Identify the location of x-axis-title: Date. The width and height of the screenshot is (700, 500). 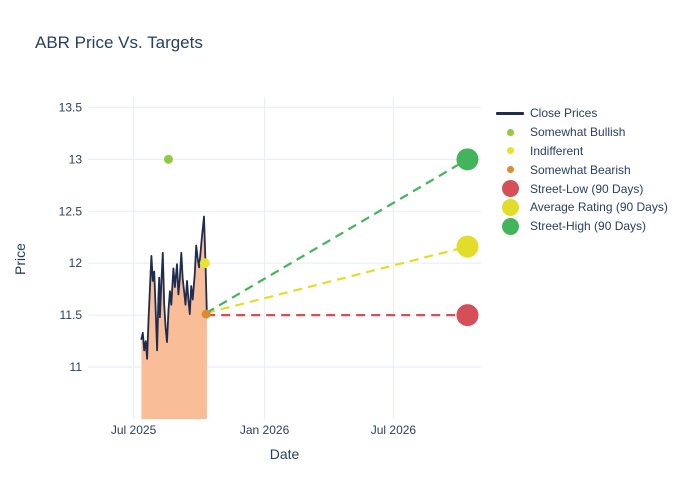
(284, 454).